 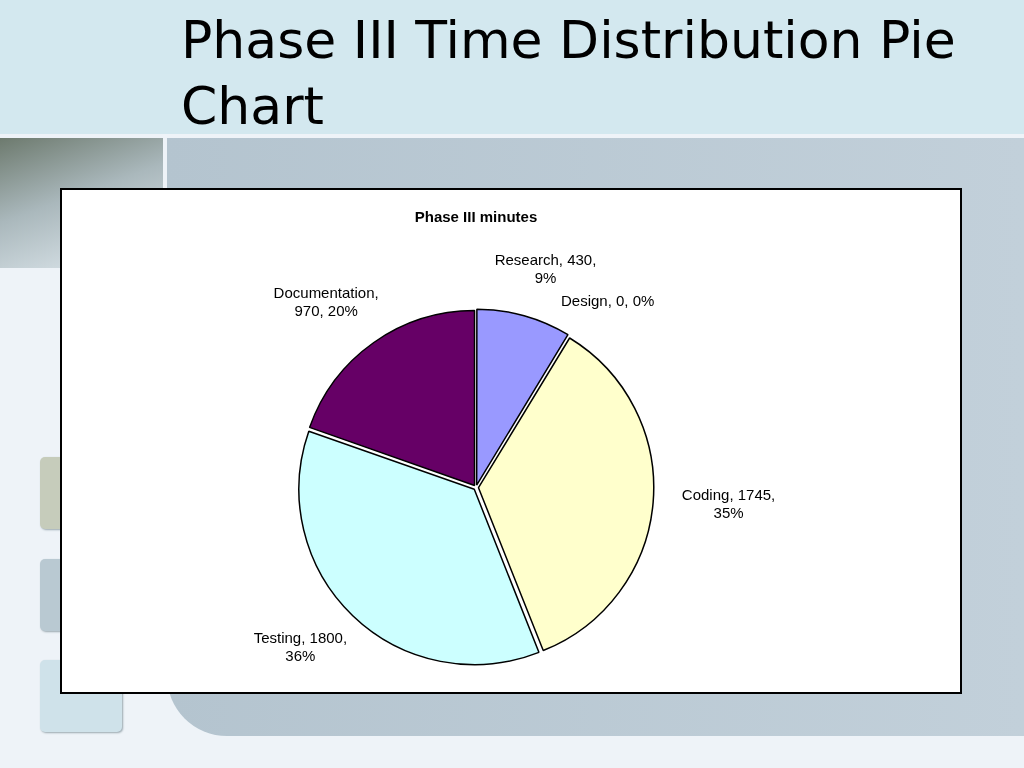 What do you see at coordinates (300, 647) in the screenshot?
I see `slice-label: Testing, 1800, 36%` at bounding box center [300, 647].